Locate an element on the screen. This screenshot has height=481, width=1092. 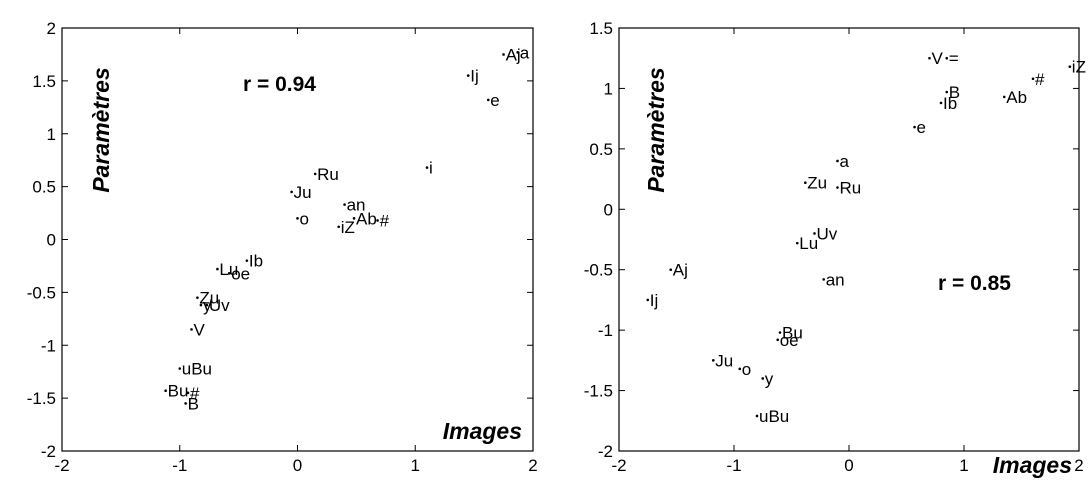
point-label: uBu is located at coordinates (774, 416).